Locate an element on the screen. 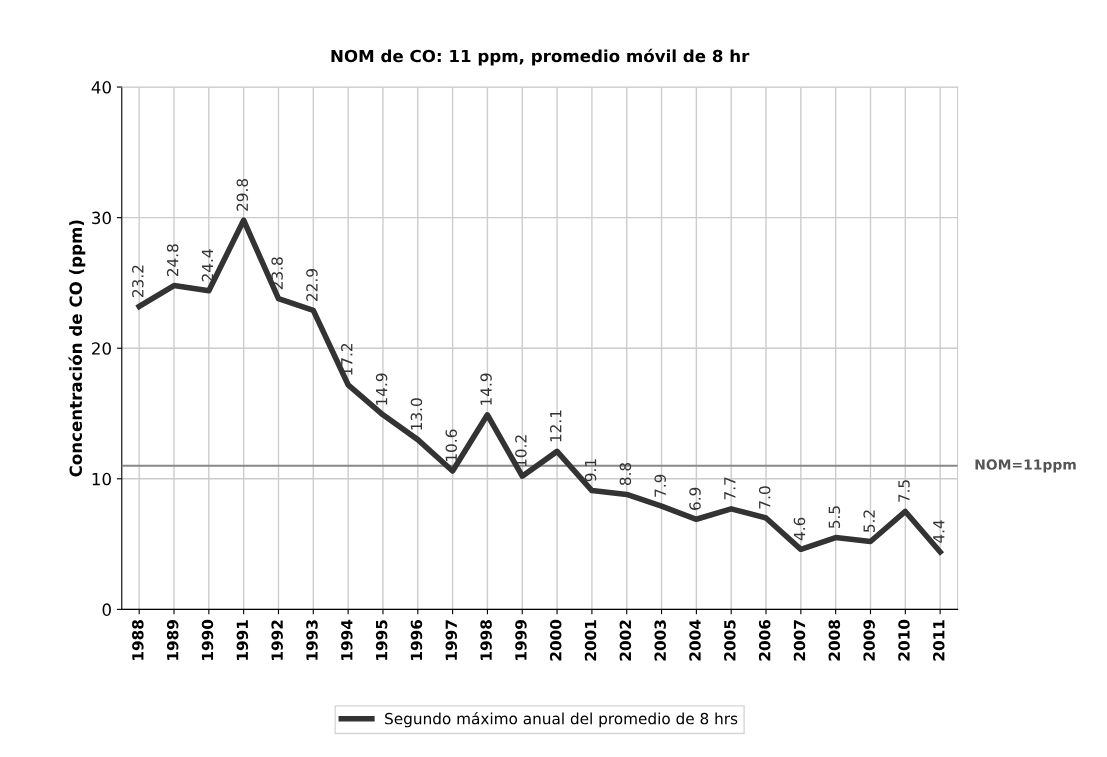  x-tick-label: 2000 is located at coordinates (555, 640).